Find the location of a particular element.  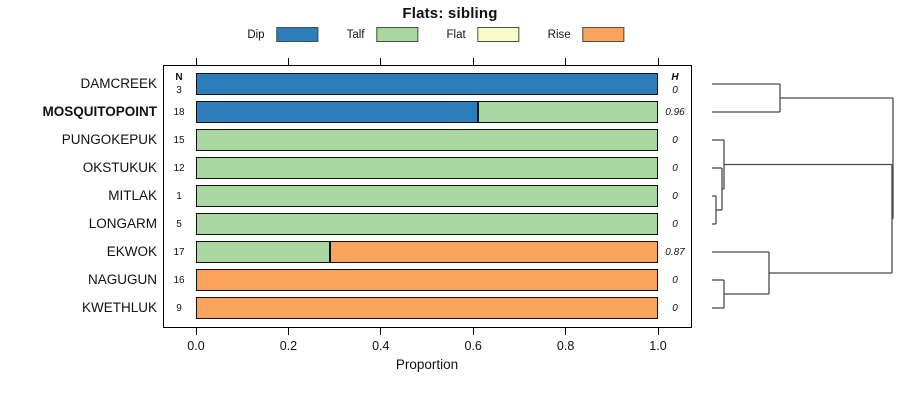

bar-kwethluk is located at coordinates (427, 308).